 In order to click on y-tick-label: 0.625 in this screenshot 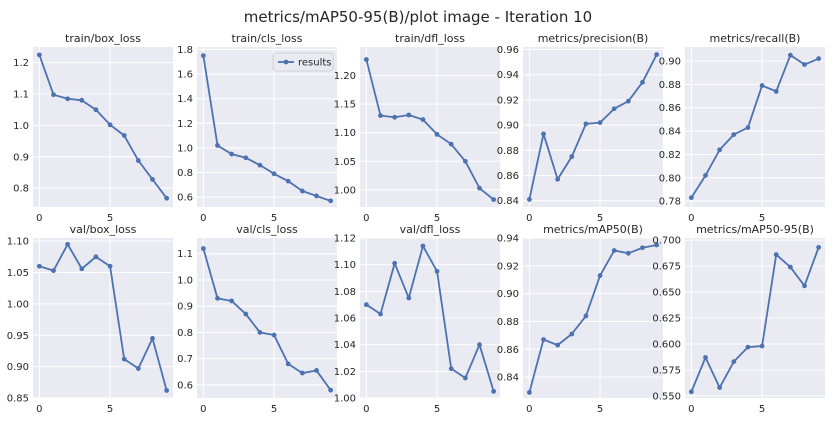, I will do `click(666, 319)`.